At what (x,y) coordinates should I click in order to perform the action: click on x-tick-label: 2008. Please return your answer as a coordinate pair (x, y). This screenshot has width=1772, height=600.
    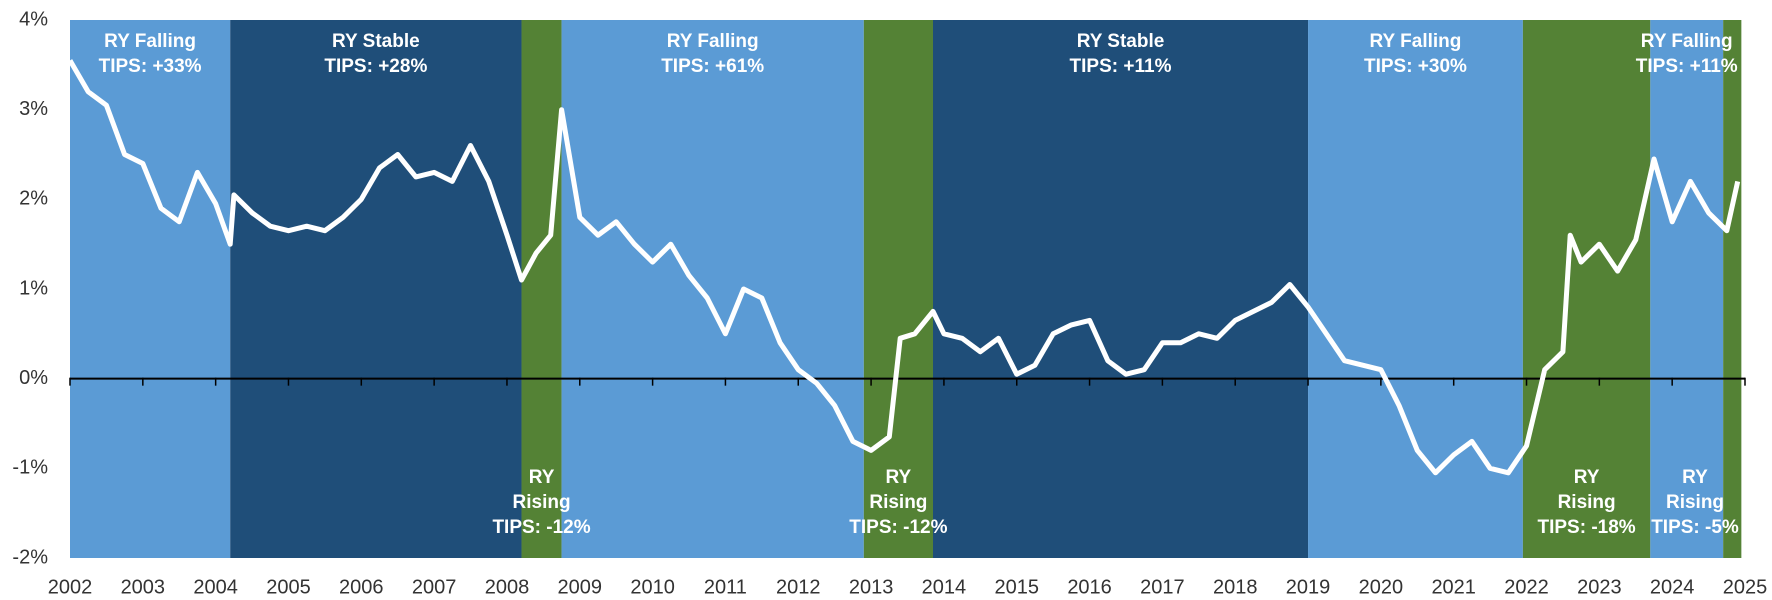
    Looking at the image, I should click on (507, 587).